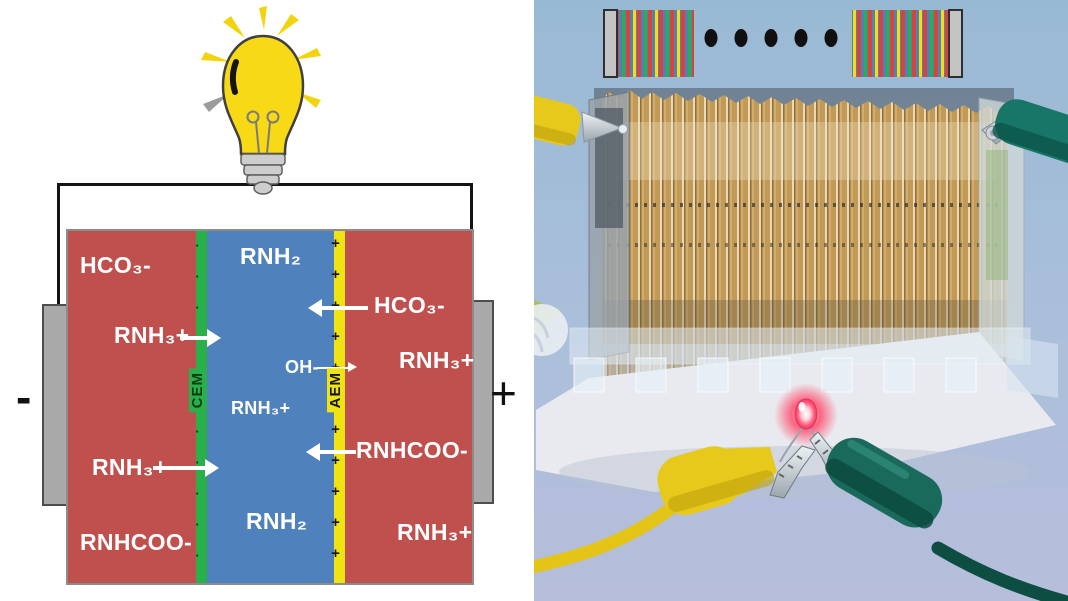 This screenshot has width=1068, height=601. What do you see at coordinates (997, 215) in the screenshot?
I see `end-plate-right-reflection` at bounding box center [997, 215].